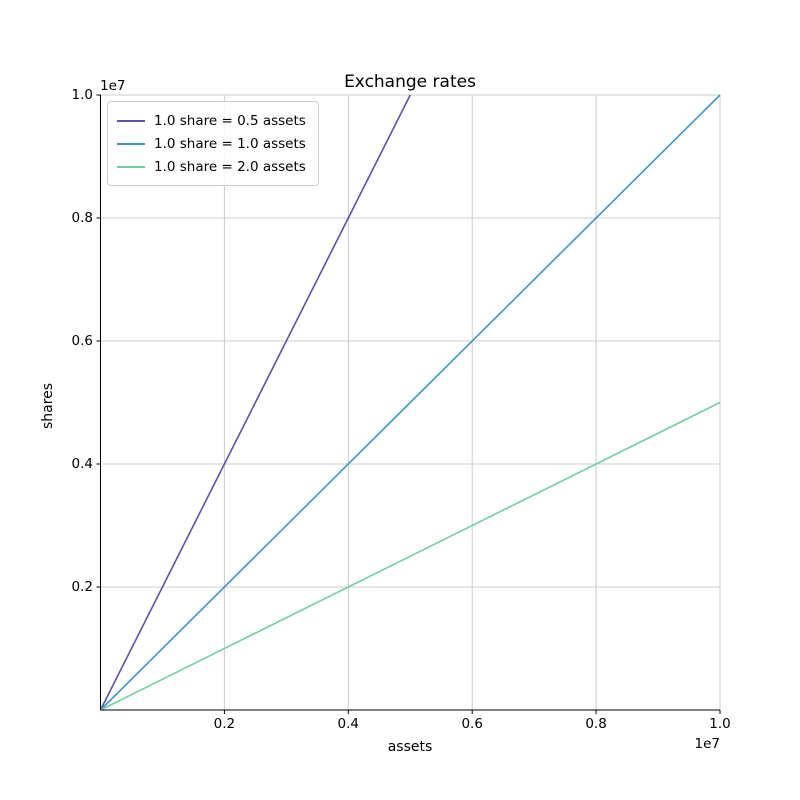  What do you see at coordinates (720, 724) in the screenshot?
I see `x-tick-label: 1.0` at bounding box center [720, 724].